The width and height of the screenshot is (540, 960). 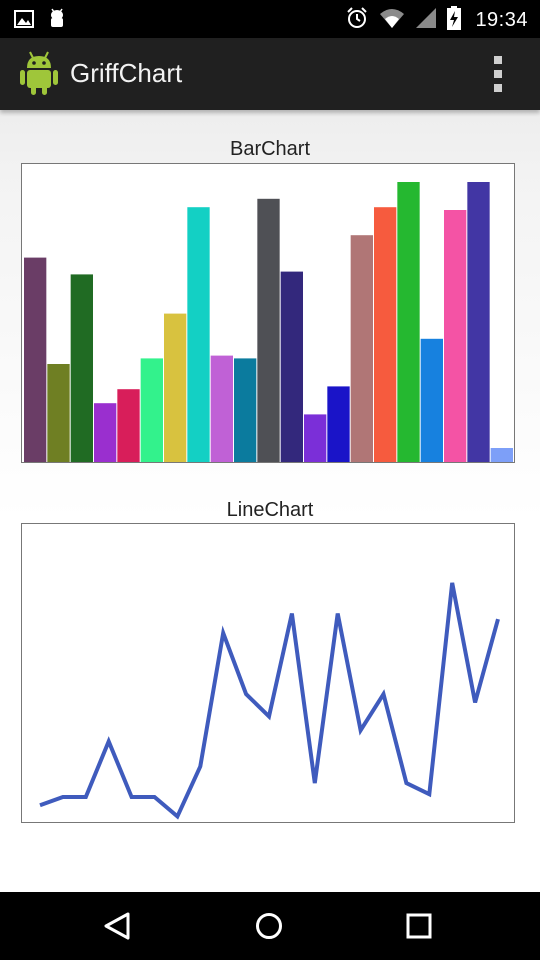 I want to click on wifi-icon, so click(x=392, y=20).